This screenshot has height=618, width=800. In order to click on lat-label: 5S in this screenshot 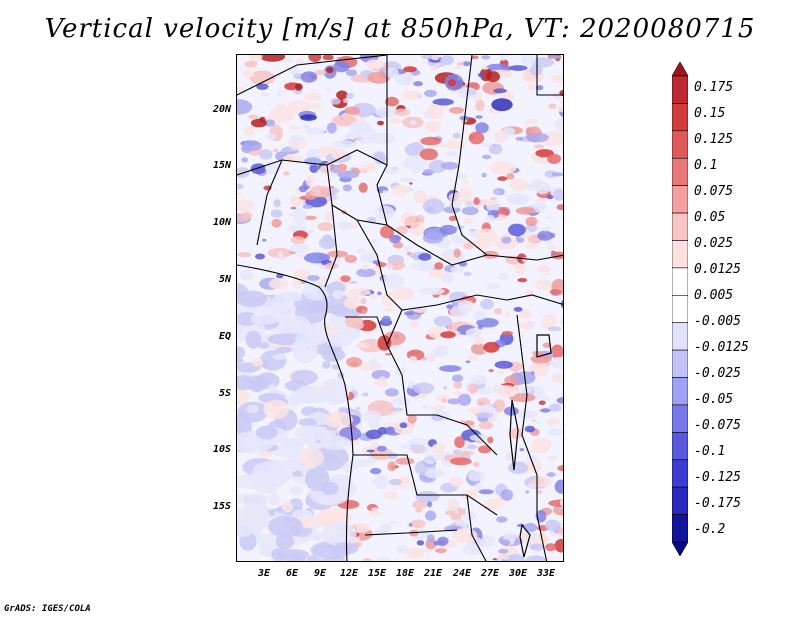, I will do `click(224, 393)`.